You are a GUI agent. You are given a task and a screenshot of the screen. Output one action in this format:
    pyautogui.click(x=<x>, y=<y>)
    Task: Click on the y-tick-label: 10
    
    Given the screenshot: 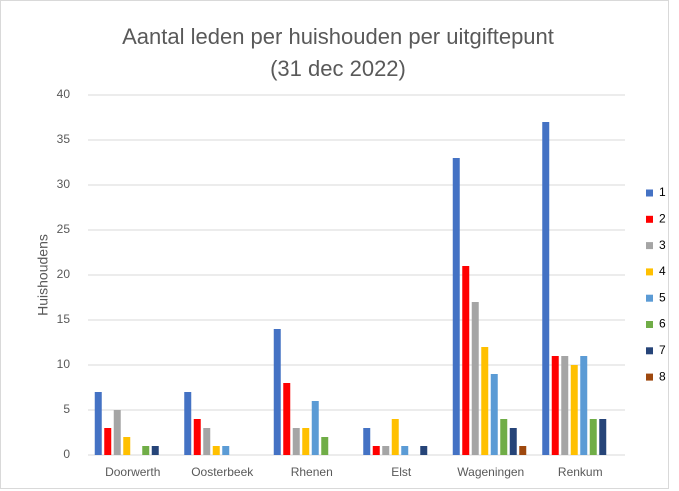 What is the action you would take?
    pyautogui.click(x=64, y=364)
    